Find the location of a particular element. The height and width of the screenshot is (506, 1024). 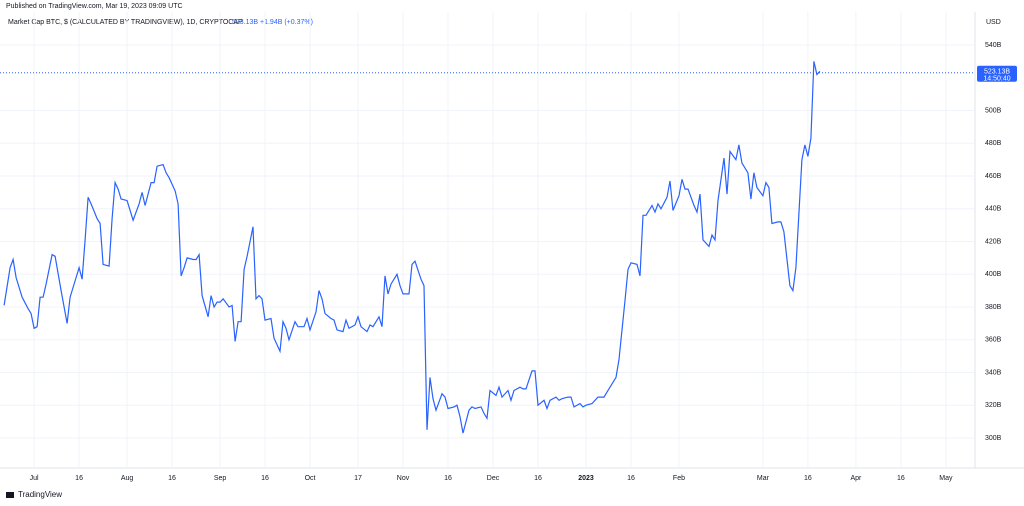

y-tick-label: 320B is located at coordinates (993, 405).